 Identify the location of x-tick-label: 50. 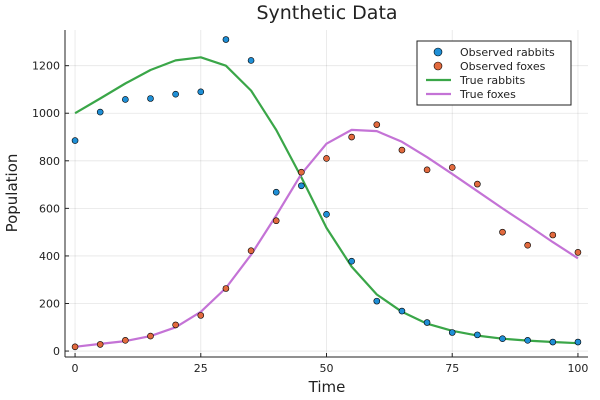
(327, 368).